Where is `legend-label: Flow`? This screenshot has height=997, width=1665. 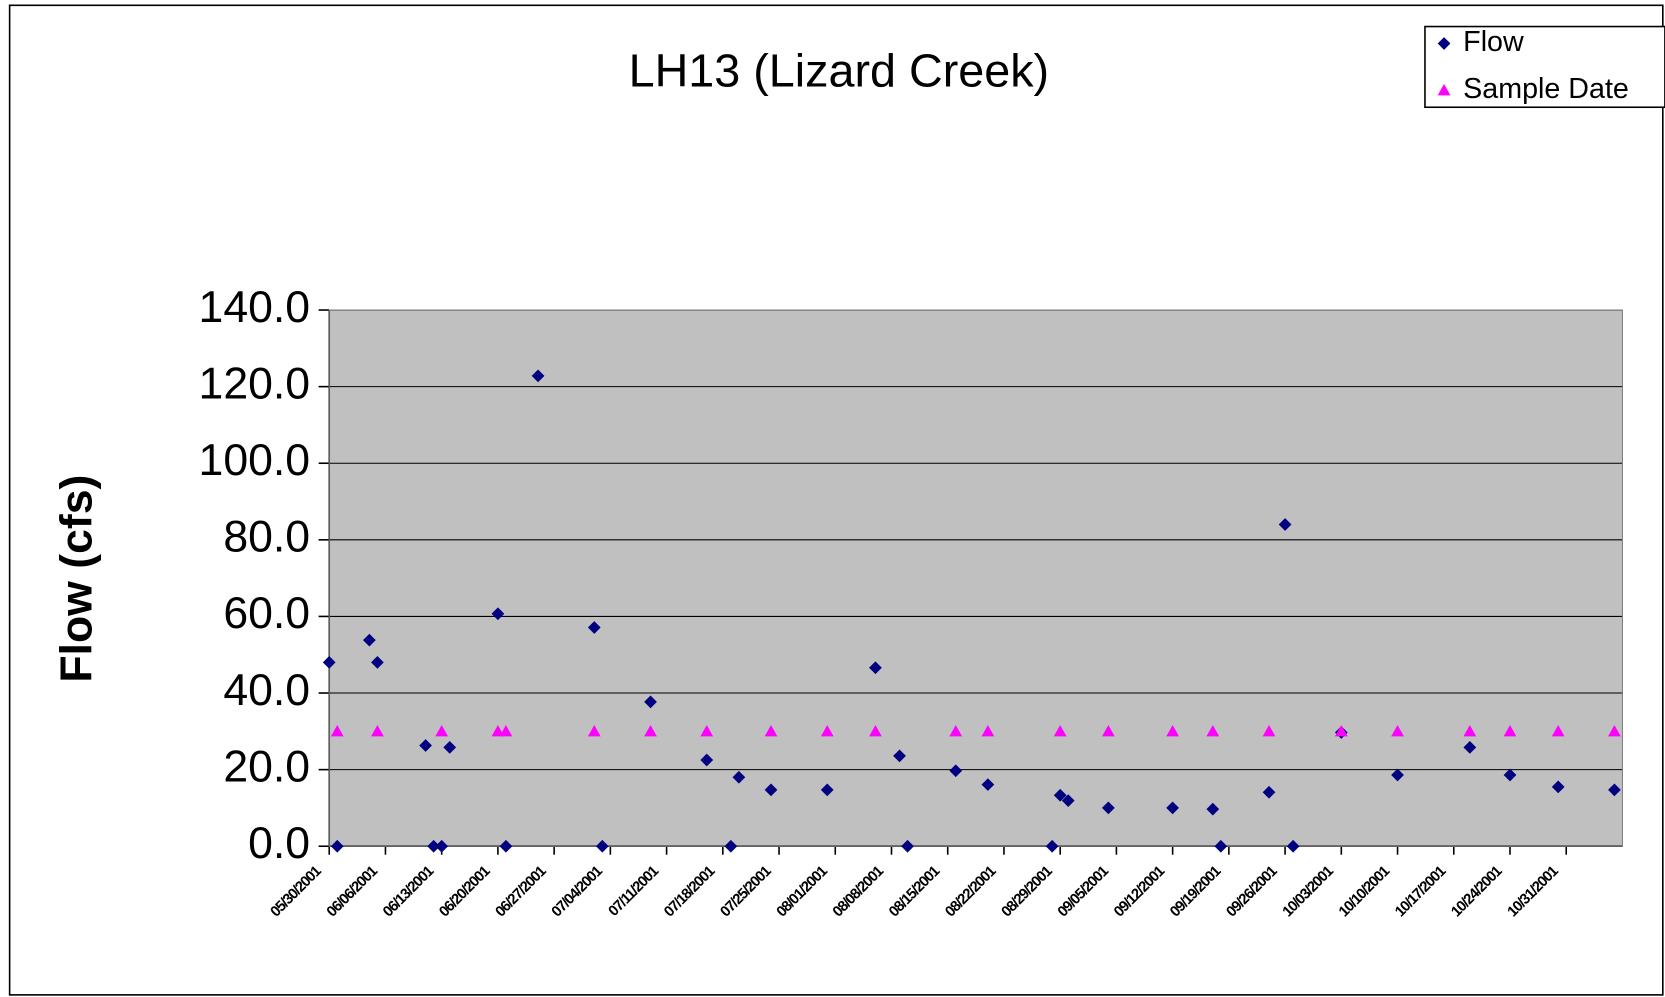 legend-label: Flow is located at coordinates (1493, 42).